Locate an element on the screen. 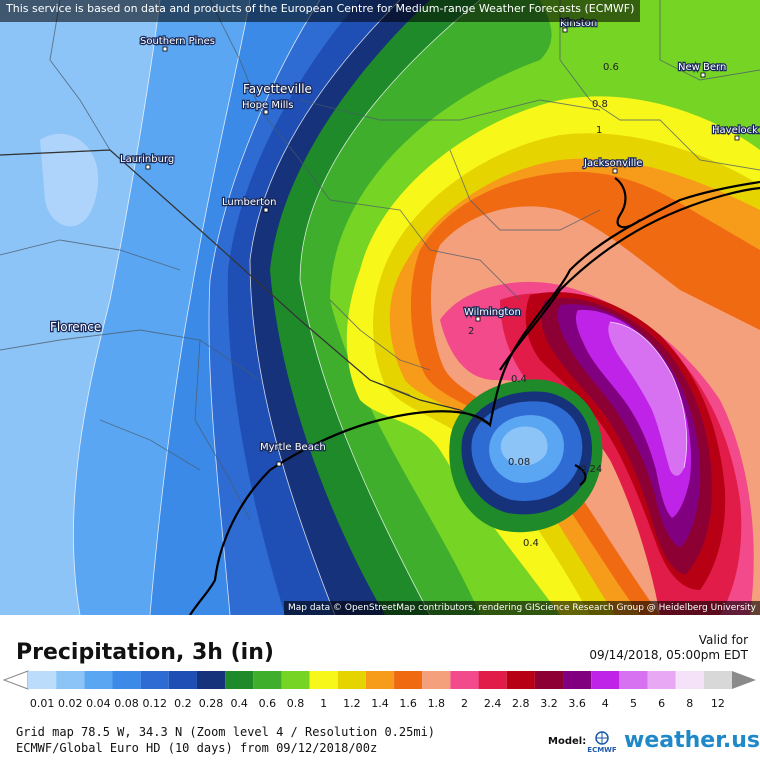 The width and height of the screenshot is (760, 760). scale-label: 4 is located at coordinates (605, 703).